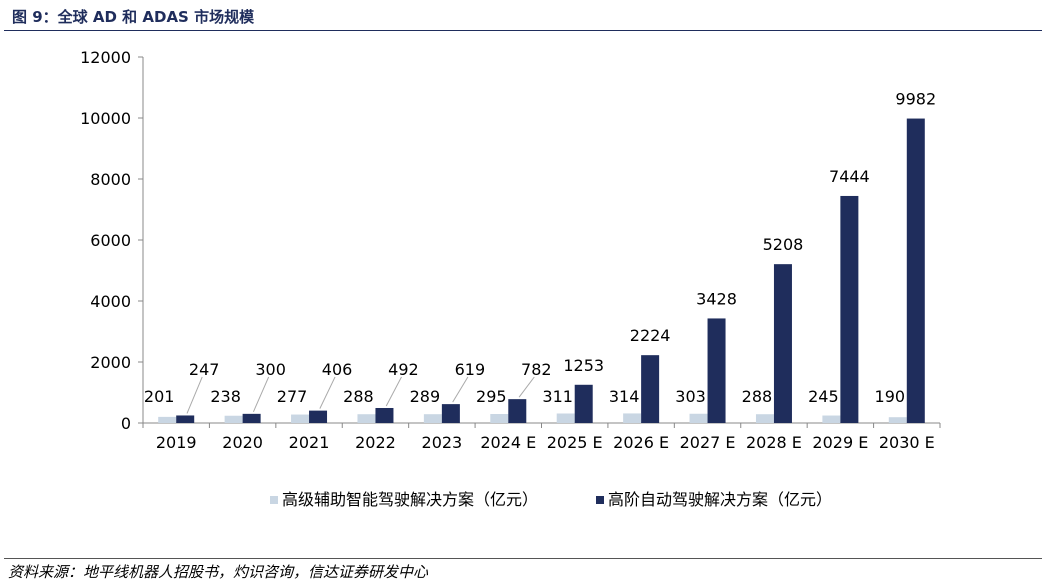 The height and width of the screenshot is (585, 1046). I want to click on data-label-series1: 190, so click(890, 396).